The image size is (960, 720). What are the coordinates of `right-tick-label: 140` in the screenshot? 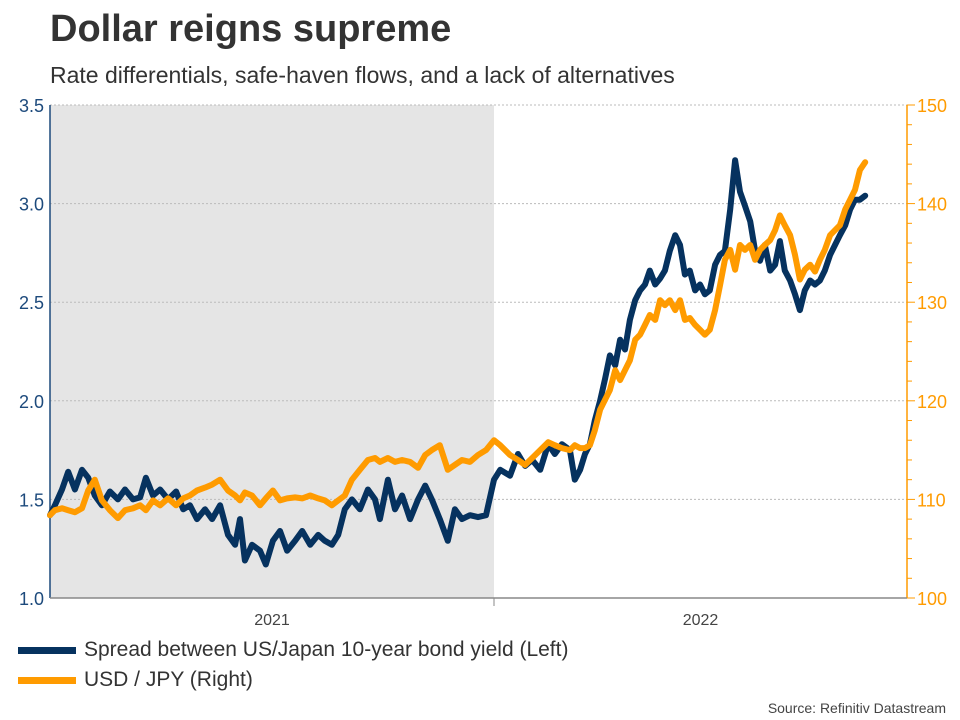 It's located at (932, 205).